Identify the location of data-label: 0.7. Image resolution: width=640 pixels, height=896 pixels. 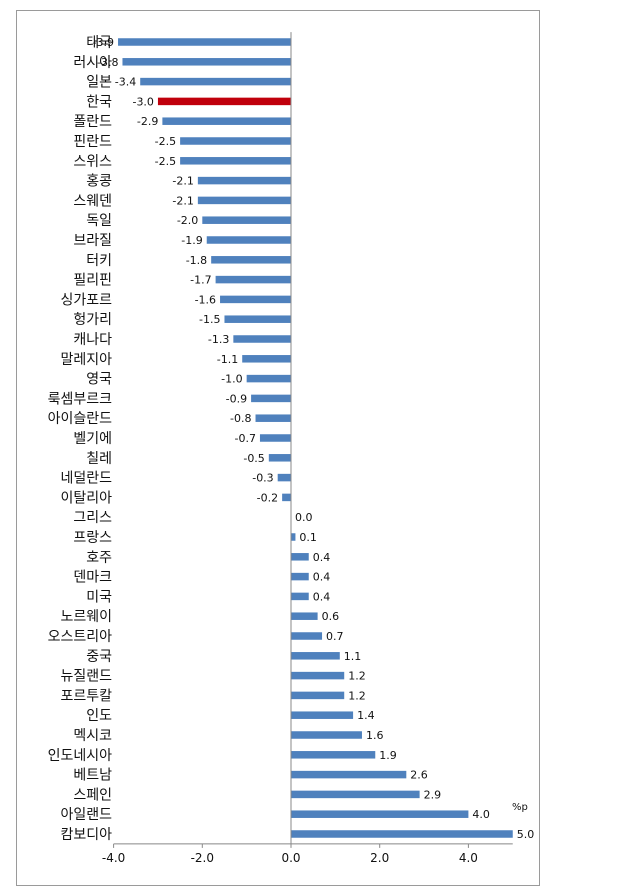
(335, 636).